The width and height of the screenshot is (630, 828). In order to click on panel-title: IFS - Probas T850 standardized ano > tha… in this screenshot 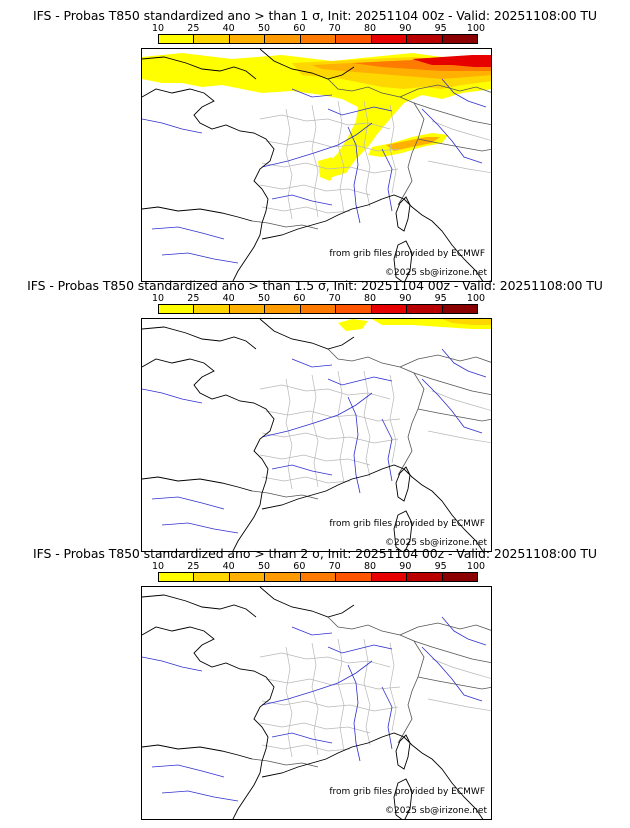, I will do `click(315, 285)`.